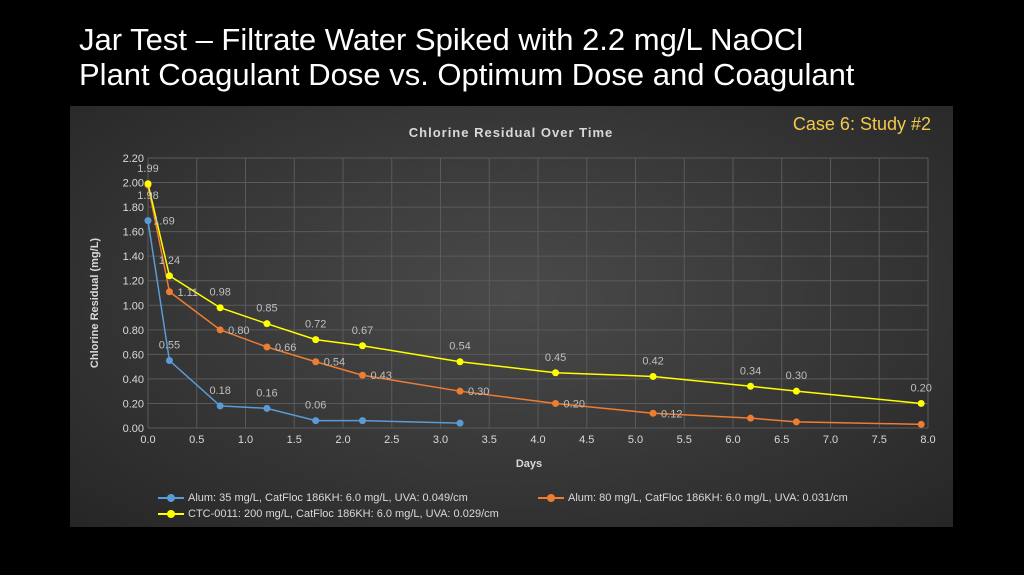 The height and width of the screenshot is (575, 1024). I want to click on y-tick-label: 1.60, so click(133, 233).